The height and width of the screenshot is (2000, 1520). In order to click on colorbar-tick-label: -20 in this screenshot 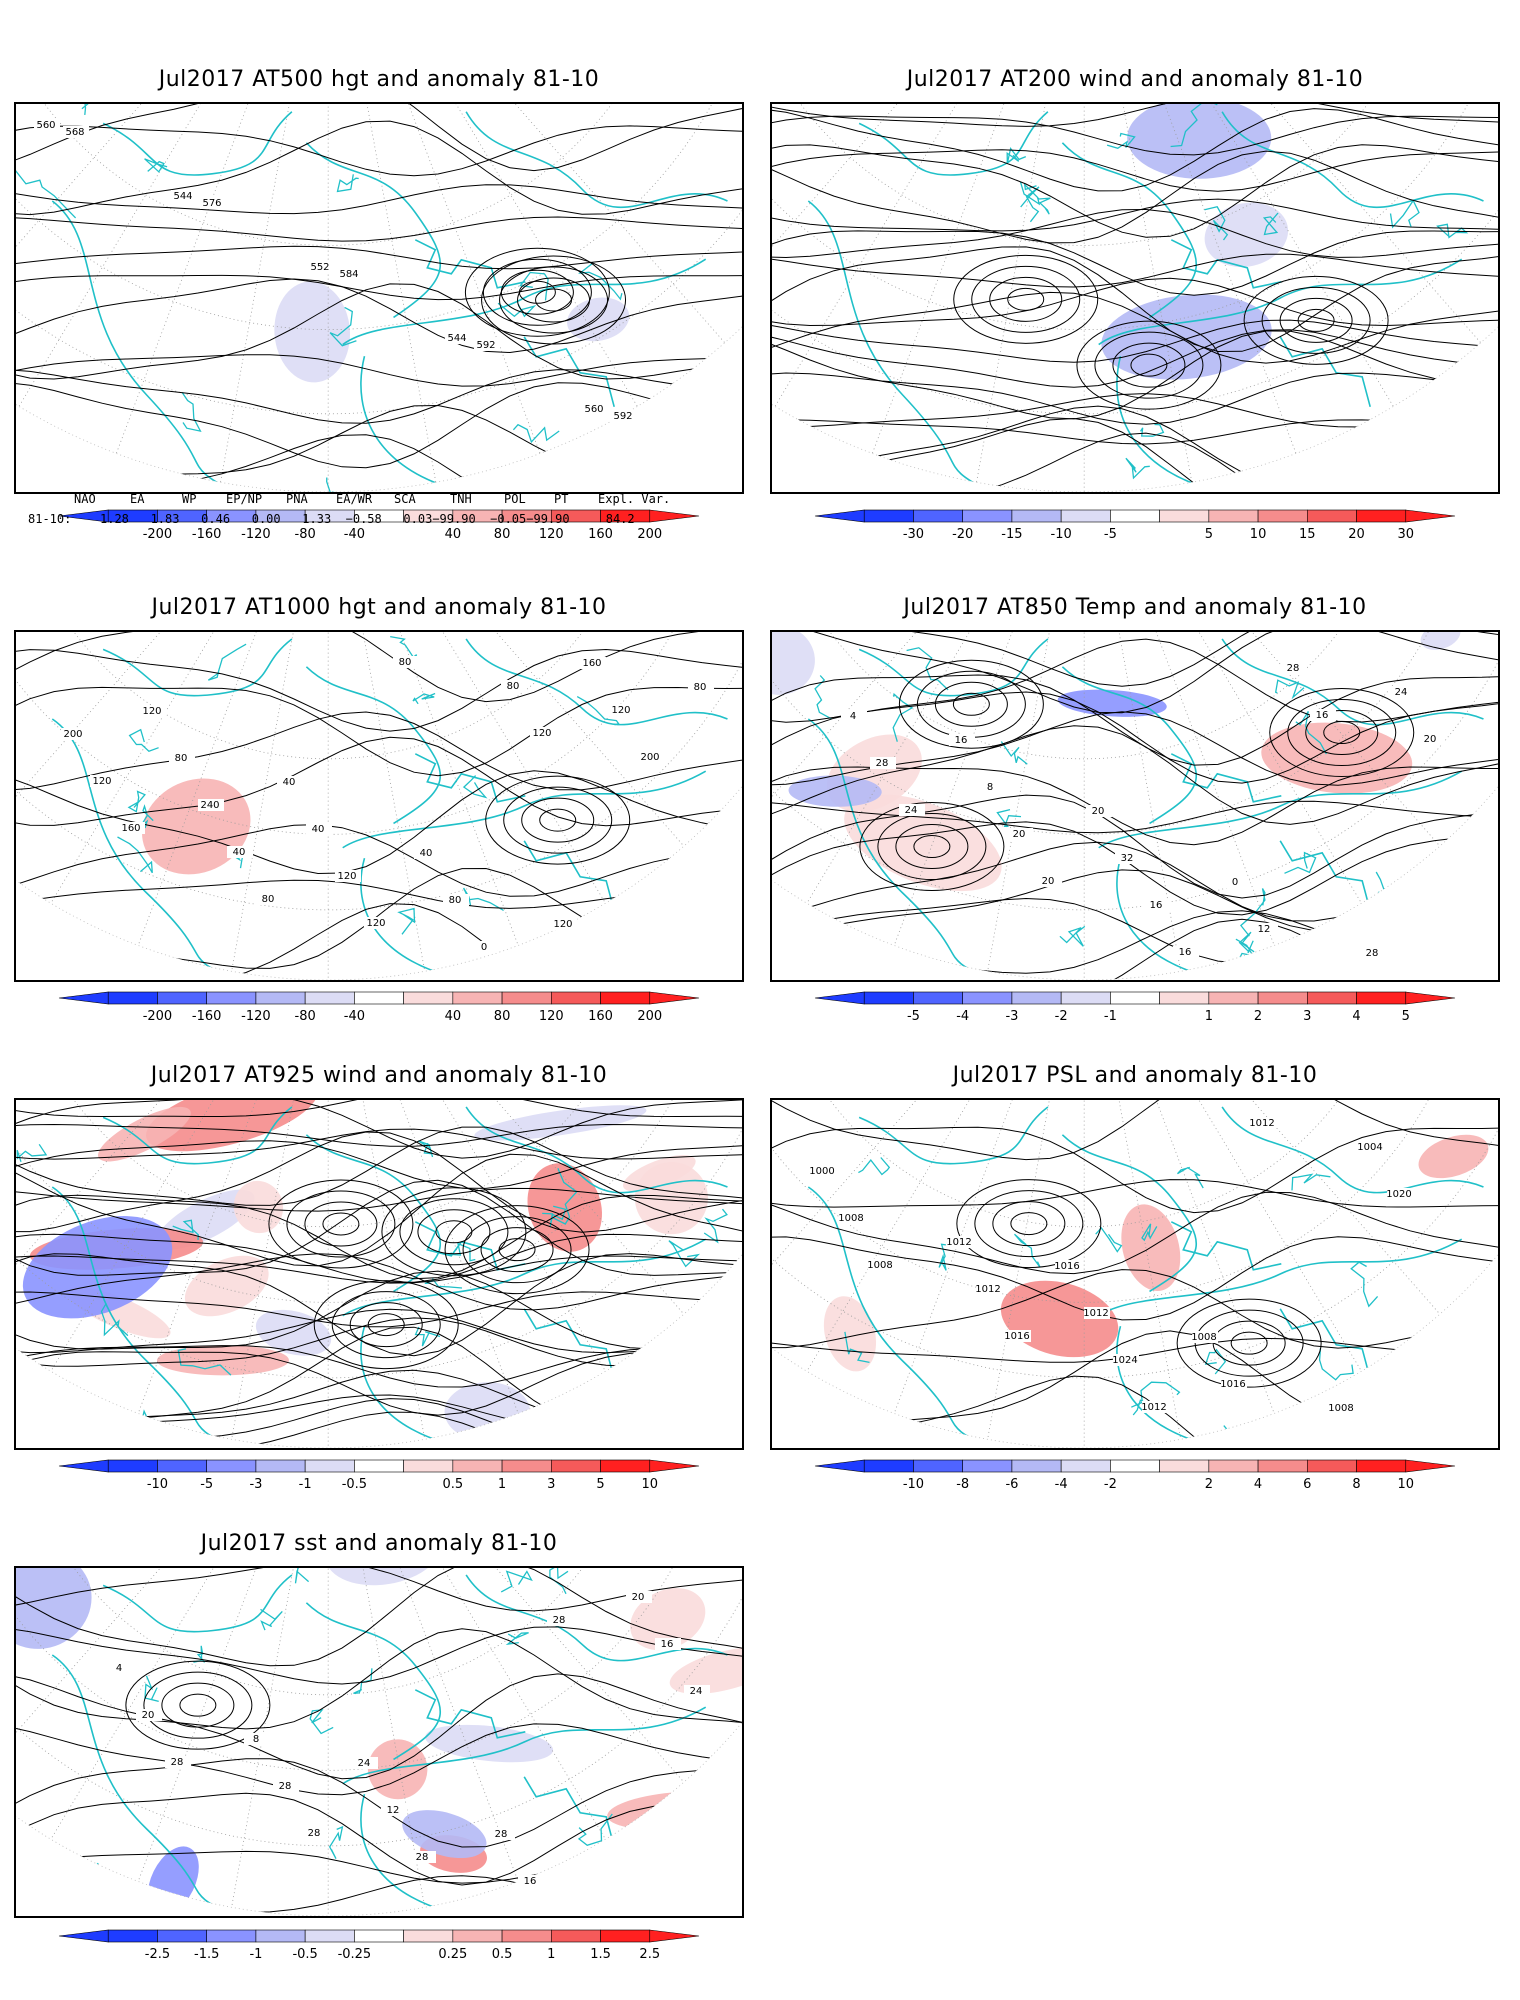, I will do `click(962, 534)`.